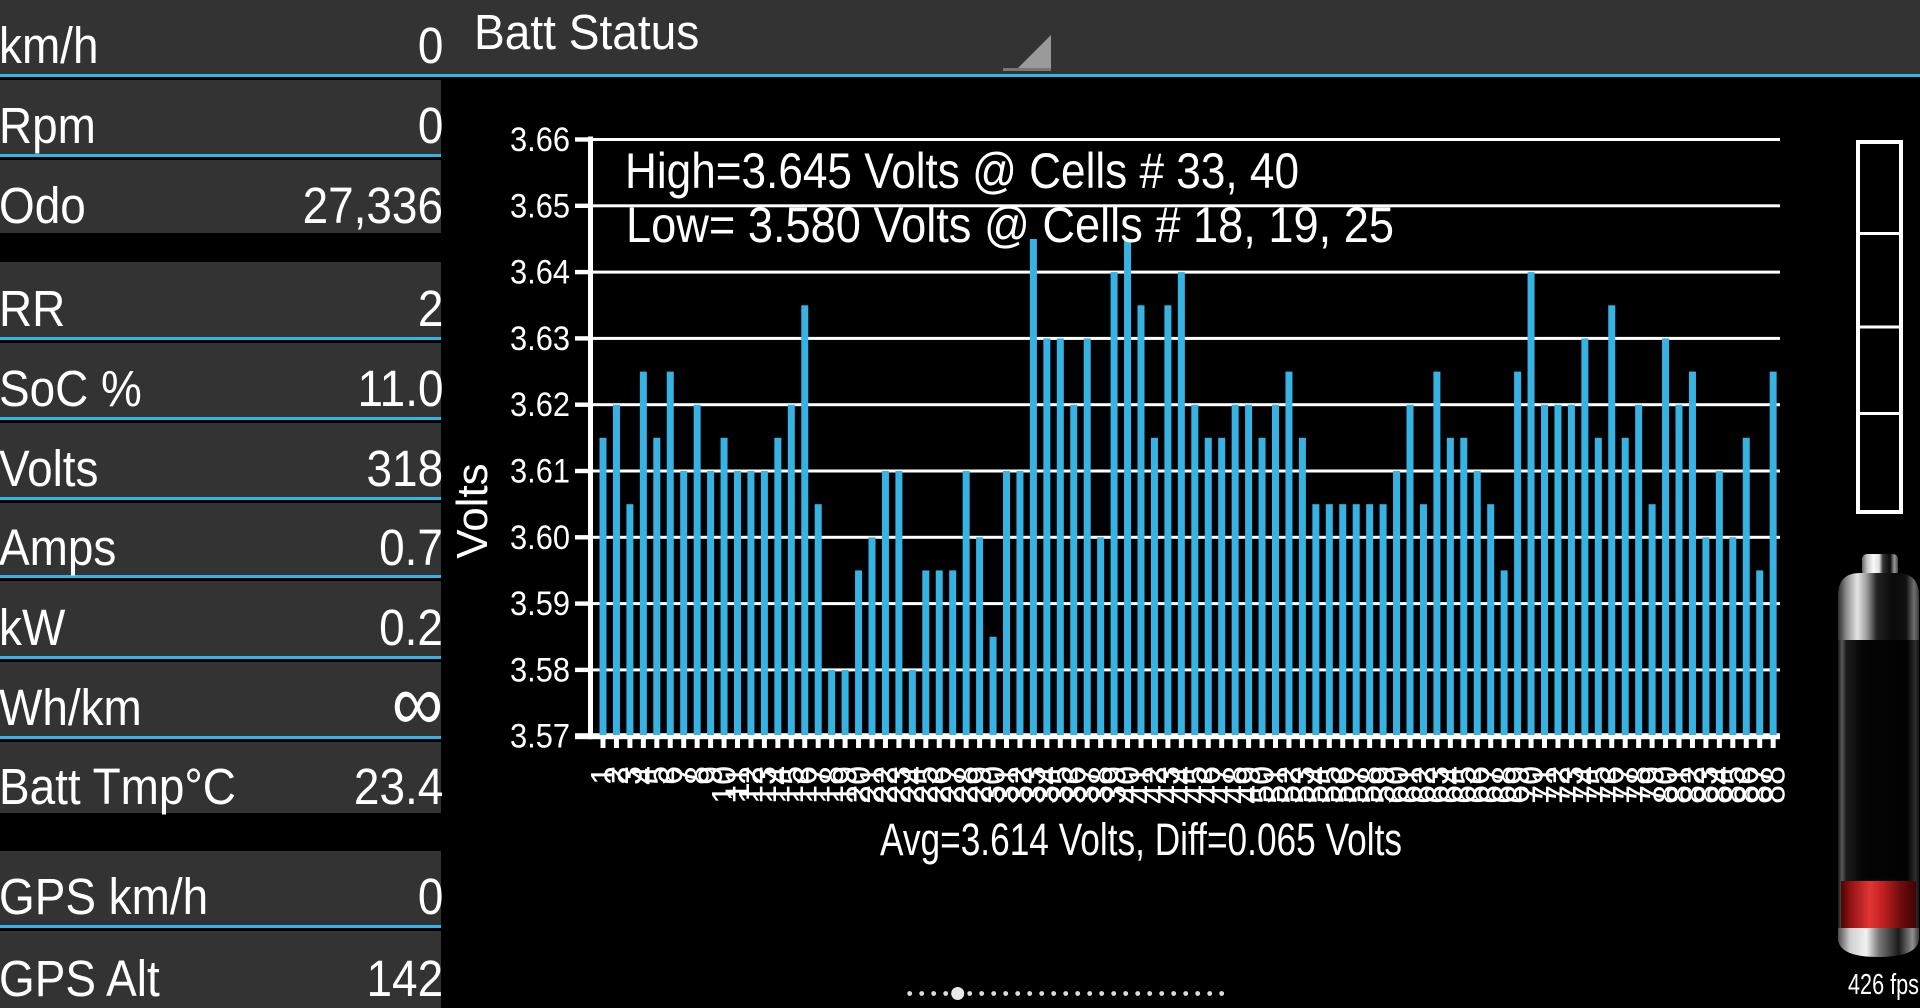 This screenshot has width=1920, height=1008. Describe the element at coordinates (1437, 785) in the screenshot. I see `svg-text: 63` at that location.